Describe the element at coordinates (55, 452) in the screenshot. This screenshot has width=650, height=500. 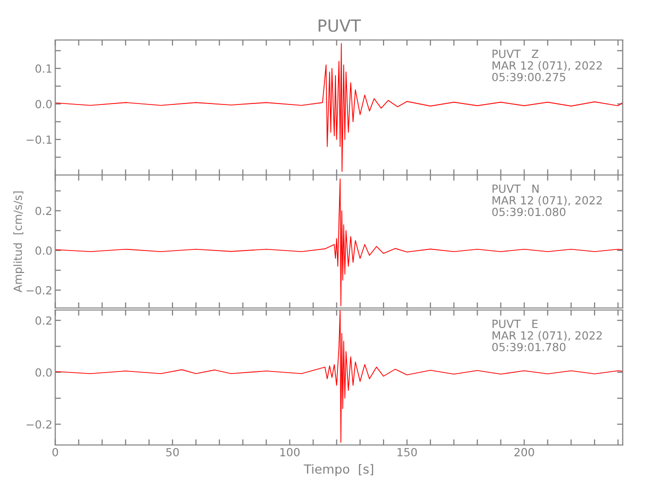
I see `x-tick-label: 0` at that location.